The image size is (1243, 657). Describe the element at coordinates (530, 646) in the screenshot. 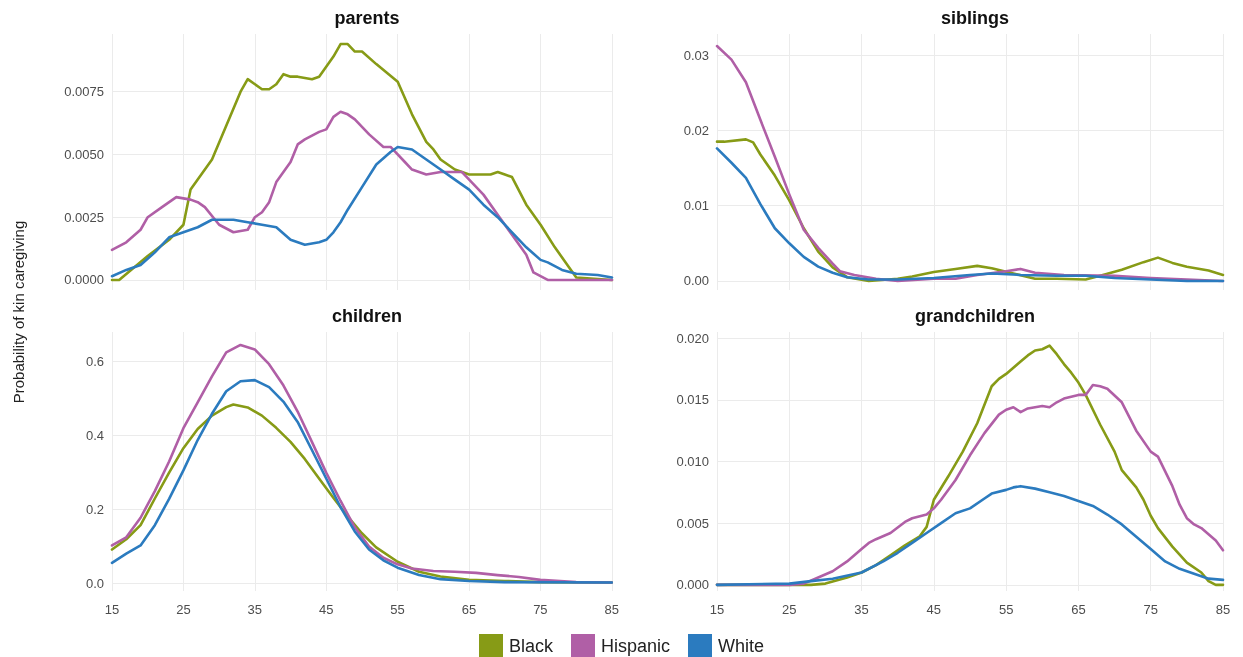

I see `legend-label: Black` at that location.